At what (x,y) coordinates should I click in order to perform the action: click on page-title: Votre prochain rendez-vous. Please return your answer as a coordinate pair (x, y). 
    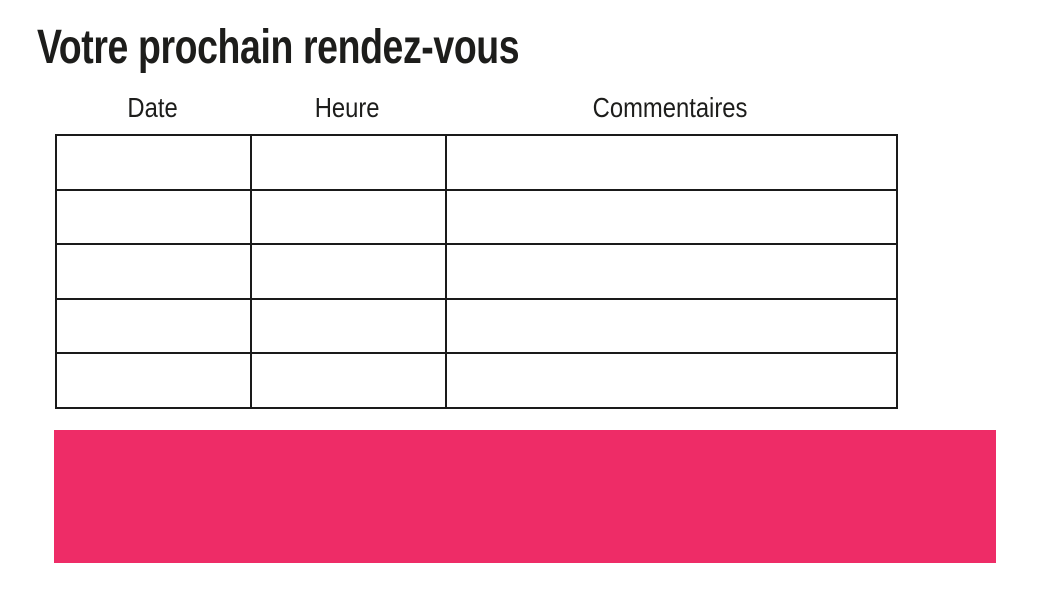
    Looking at the image, I should click on (346, 48).